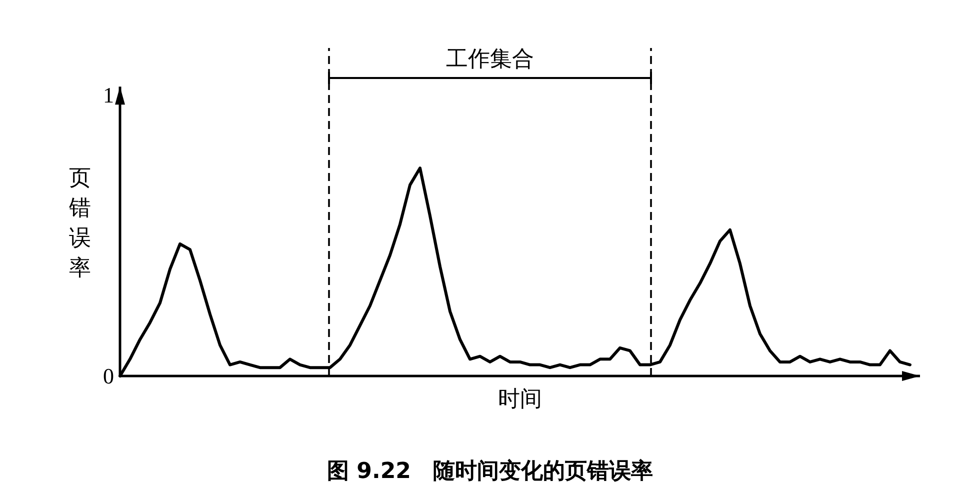 The image size is (959, 495). Describe the element at coordinates (490, 59) in the screenshot. I see `text: 工作集合` at that location.